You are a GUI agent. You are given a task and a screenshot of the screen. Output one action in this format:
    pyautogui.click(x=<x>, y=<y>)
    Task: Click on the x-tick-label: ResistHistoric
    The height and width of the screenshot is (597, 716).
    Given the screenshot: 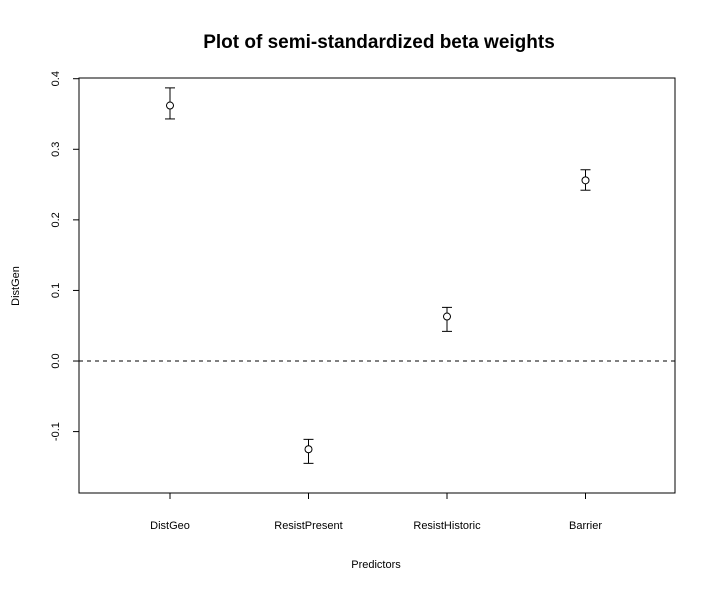 What is the action you would take?
    pyautogui.click(x=447, y=526)
    